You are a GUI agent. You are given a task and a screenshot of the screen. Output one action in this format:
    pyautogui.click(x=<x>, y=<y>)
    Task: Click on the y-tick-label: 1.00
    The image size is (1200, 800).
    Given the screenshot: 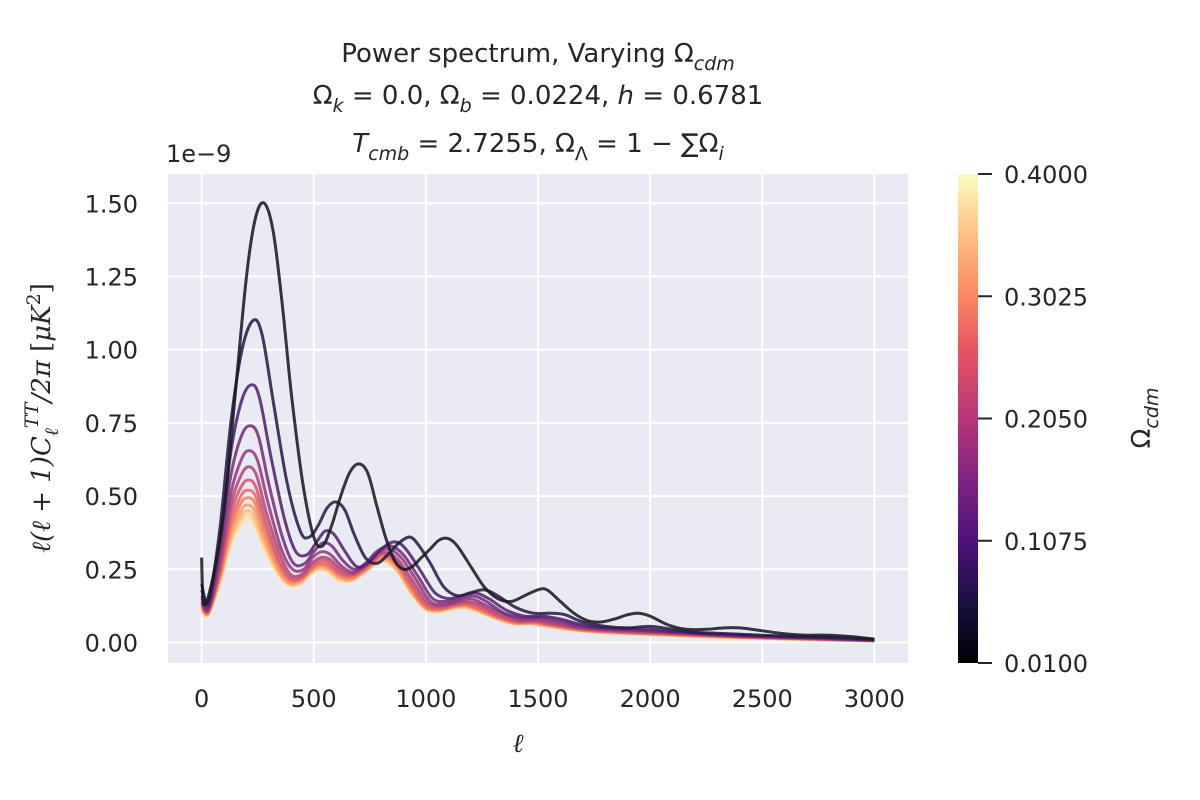 What is the action you would take?
    pyautogui.click(x=111, y=351)
    